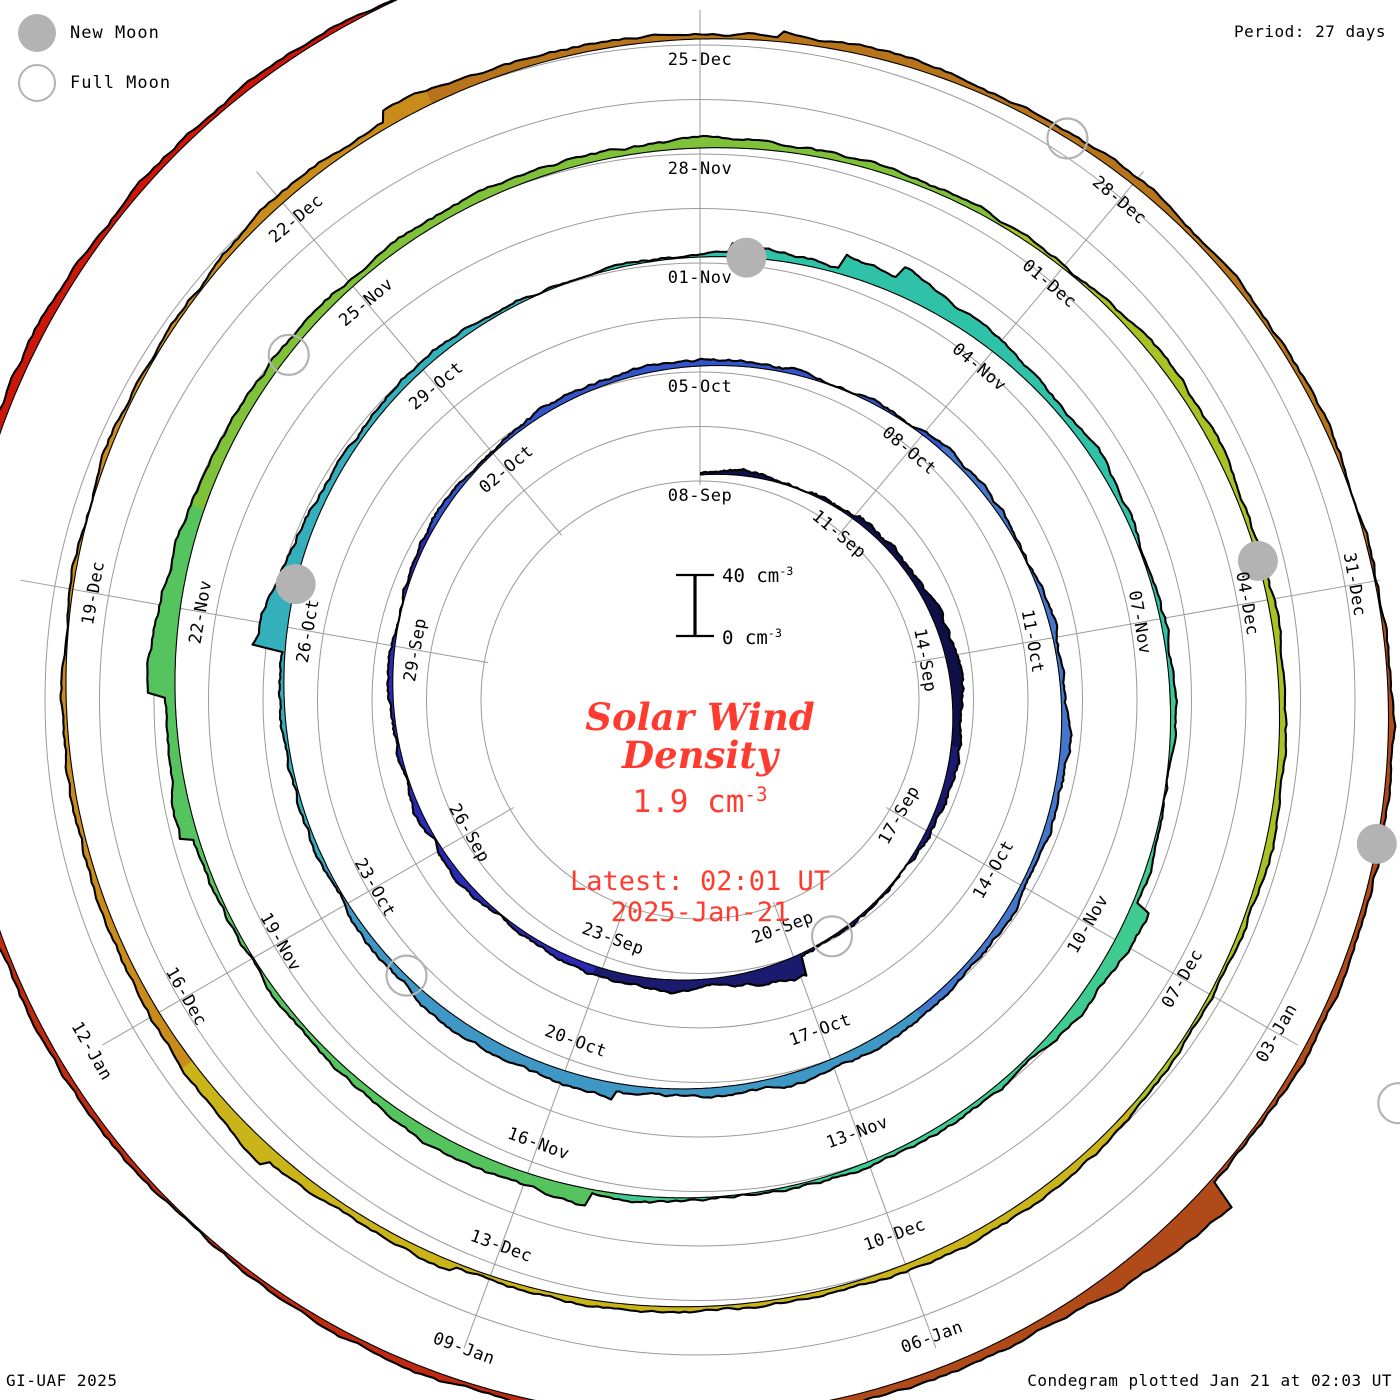 Image resolution: width=1400 pixels, height=1400 pixels. Describe the element at coordinates (500, 1246) in the screenshot. I see `date-label: 13-Dec` at that location.